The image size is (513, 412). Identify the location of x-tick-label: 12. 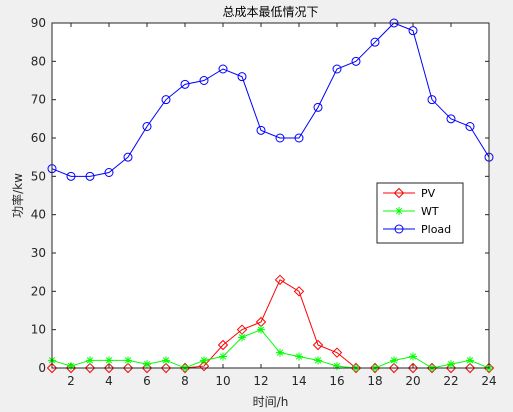
(260, 381).